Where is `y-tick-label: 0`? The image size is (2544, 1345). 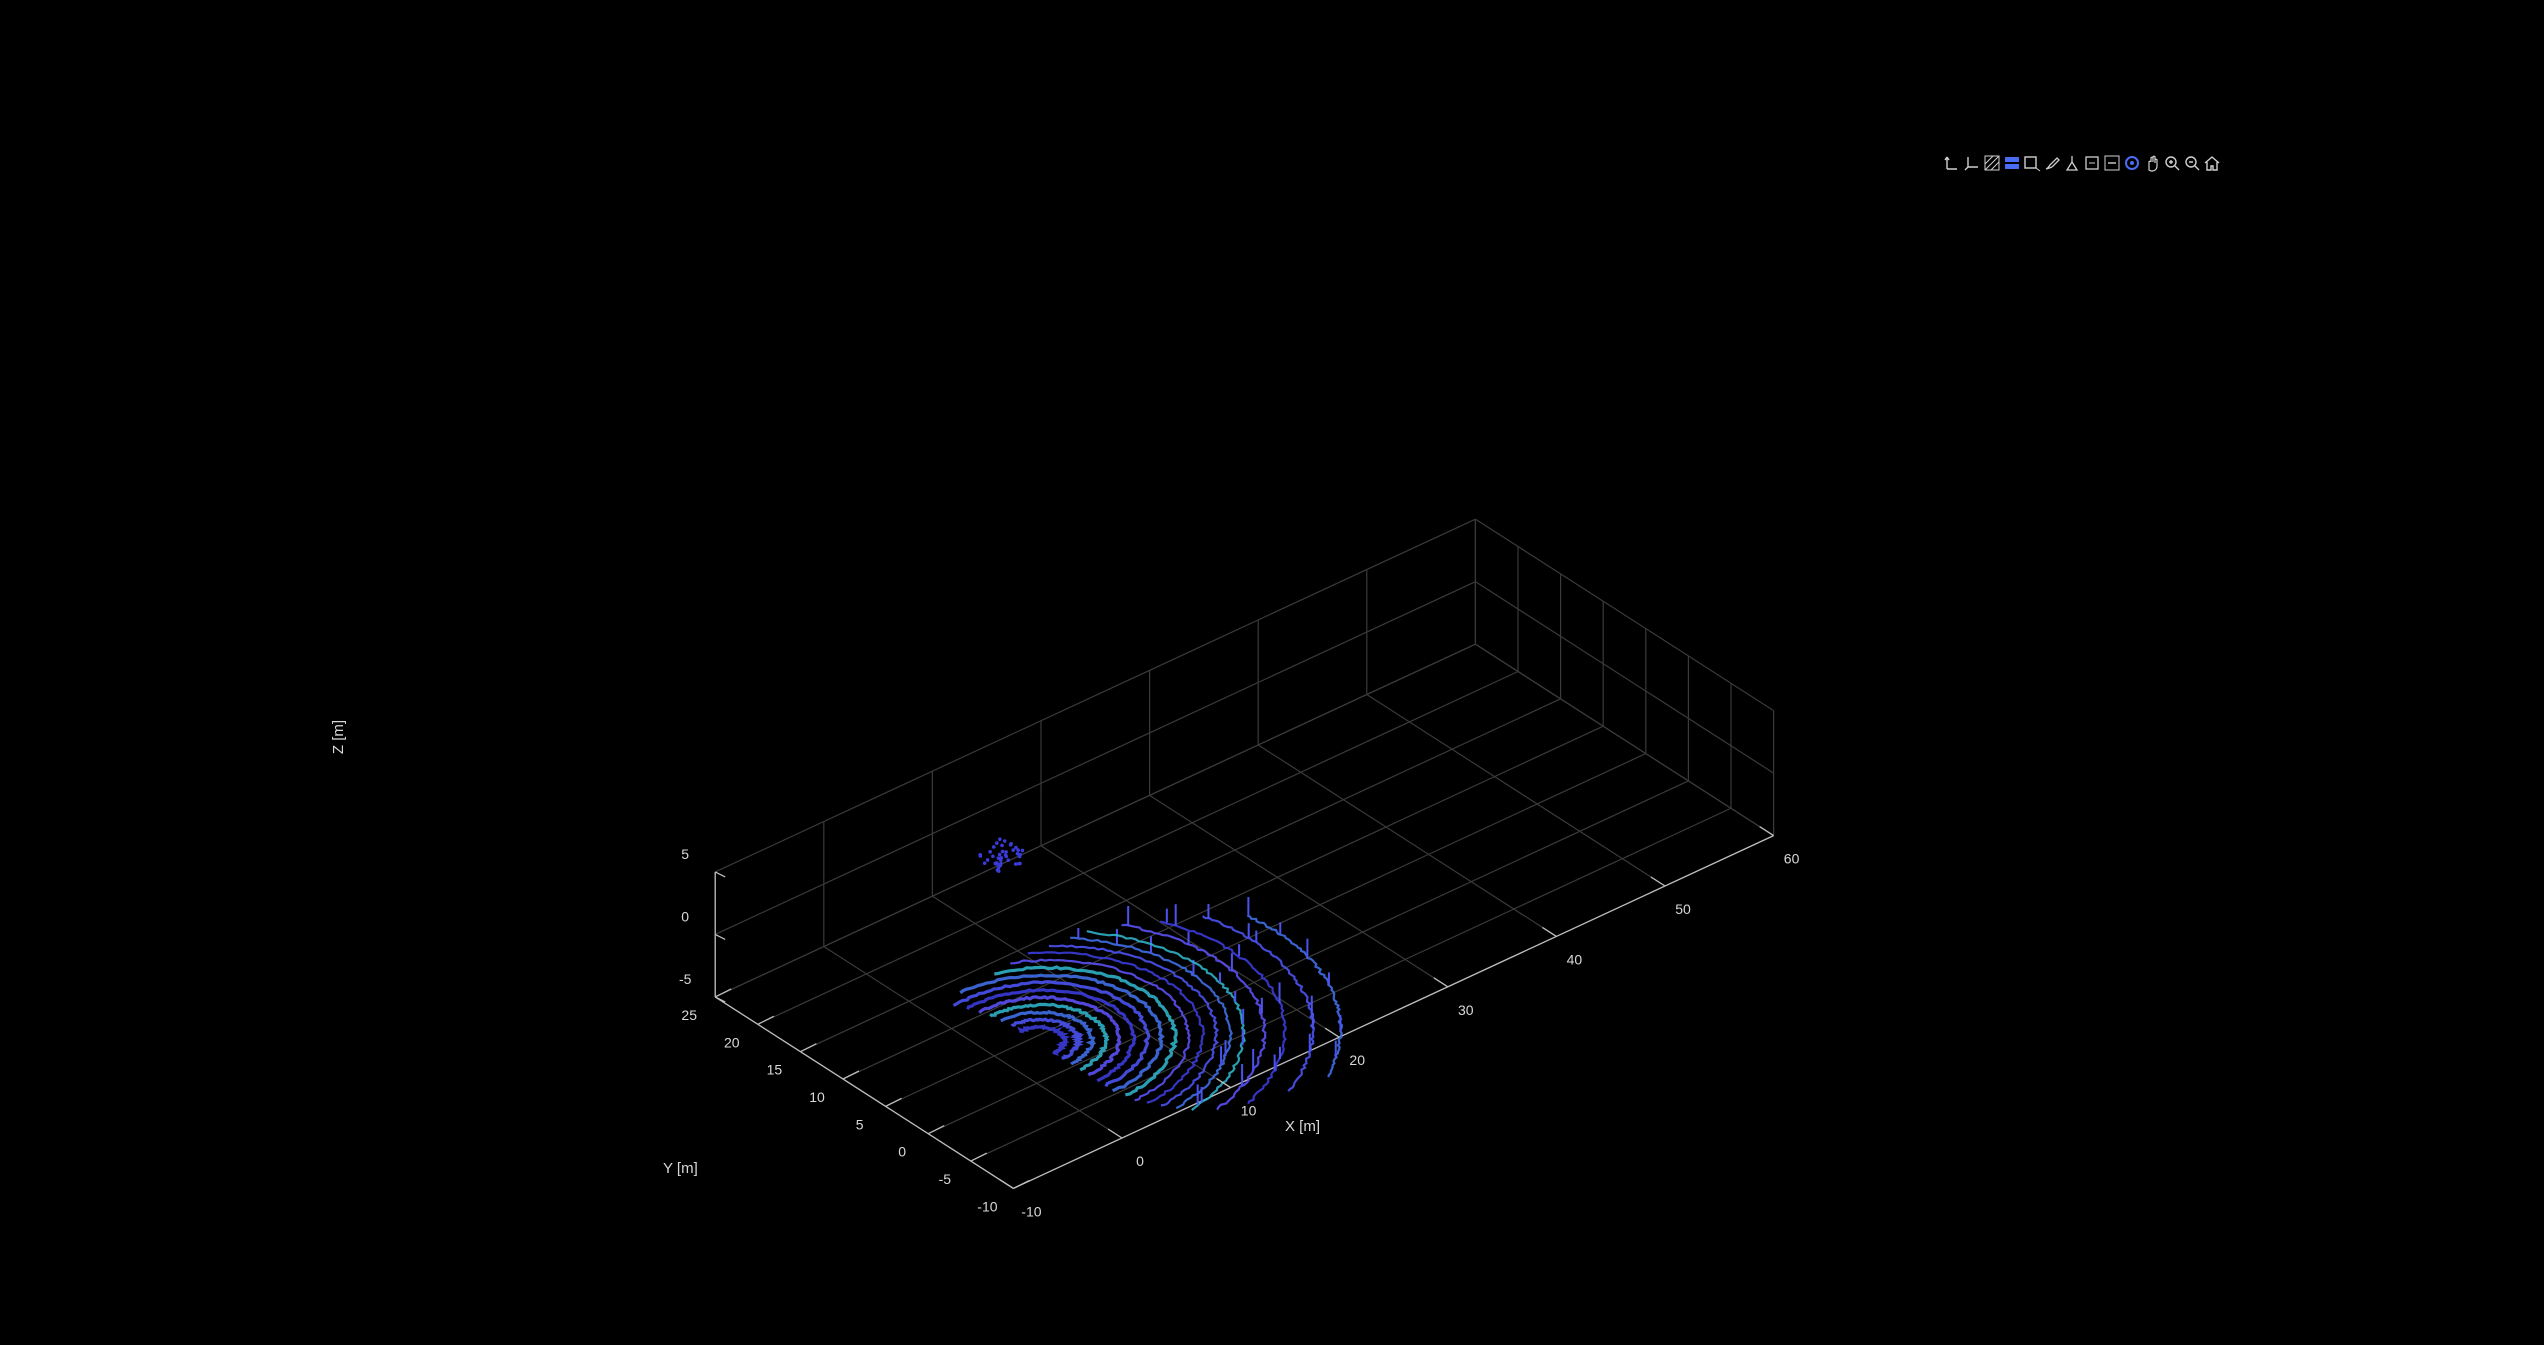
y-tick-label: 0 is located at coordinates (902, 1152).